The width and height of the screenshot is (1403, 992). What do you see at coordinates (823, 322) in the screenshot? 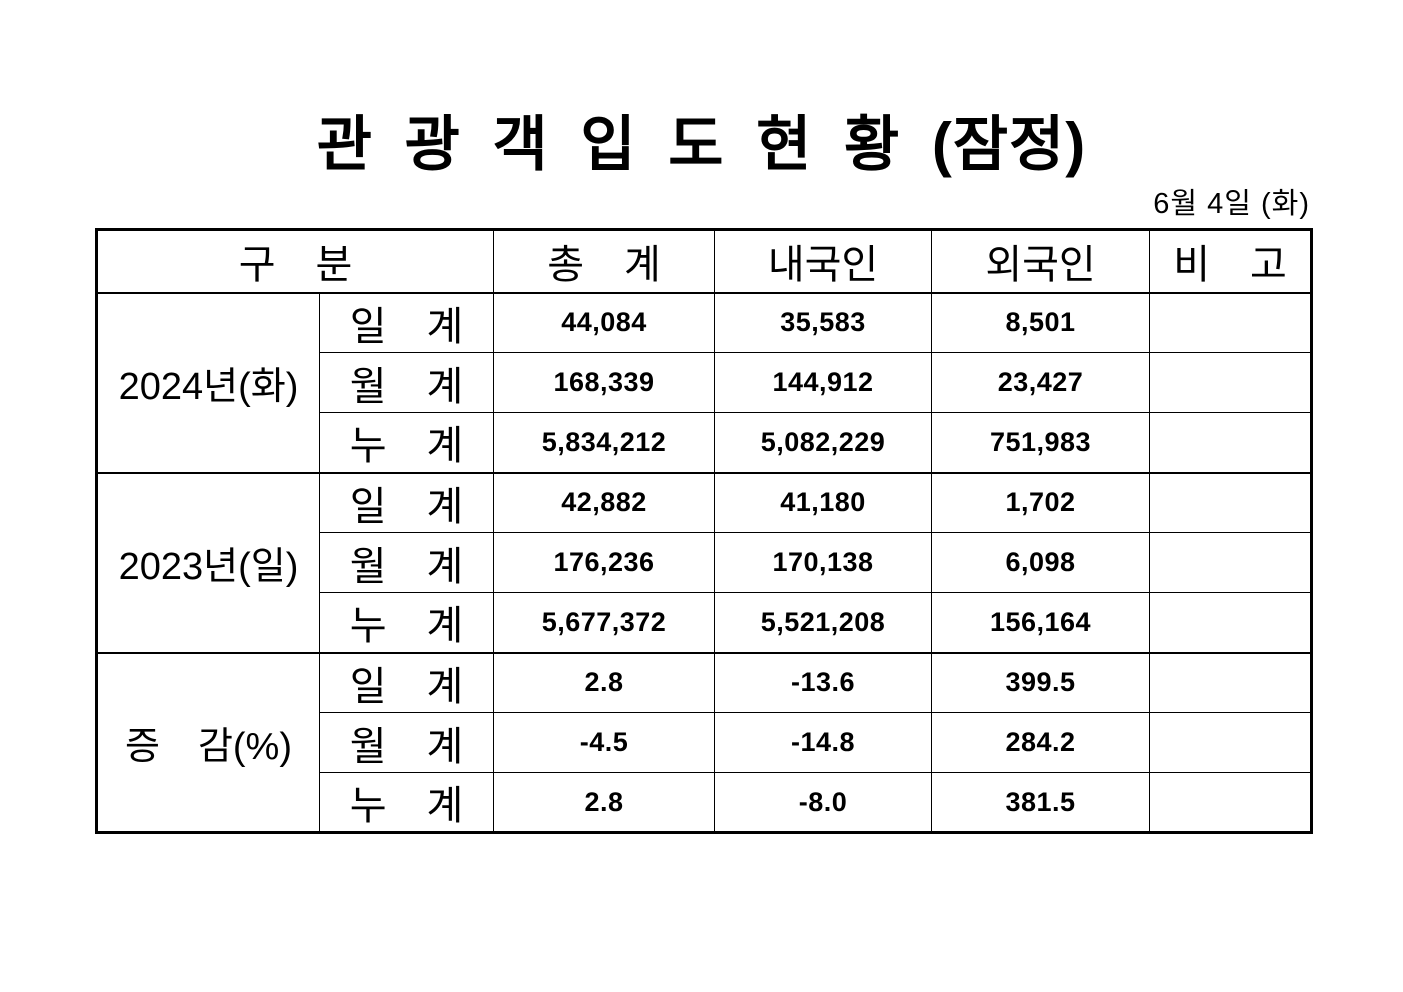
I see `cell-domestic: 35,583` at bounding box center [823, 322].